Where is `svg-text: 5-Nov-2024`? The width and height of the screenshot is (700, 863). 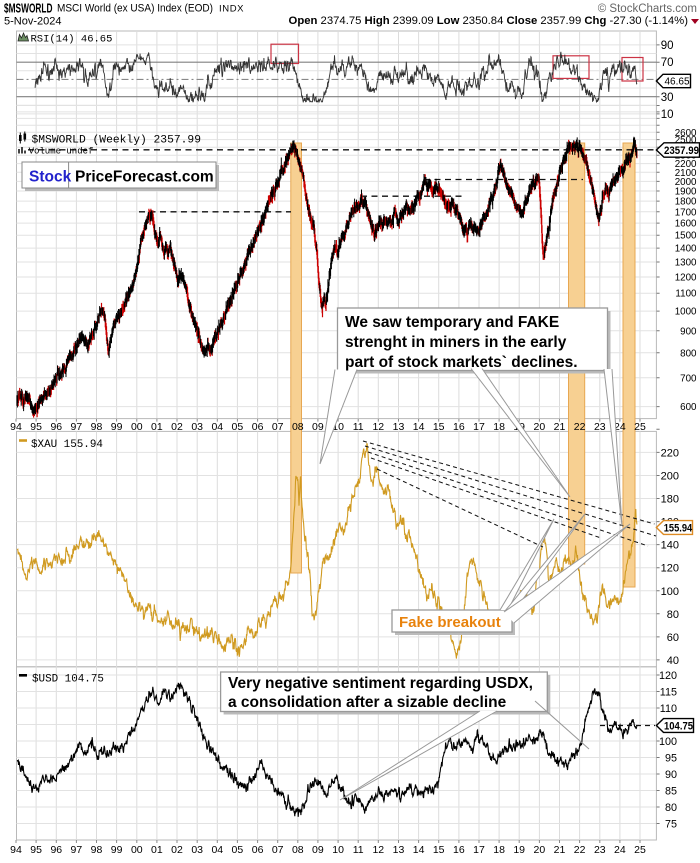
svg-text: 5-Nov-2024 is located at coordinates (32, 22).